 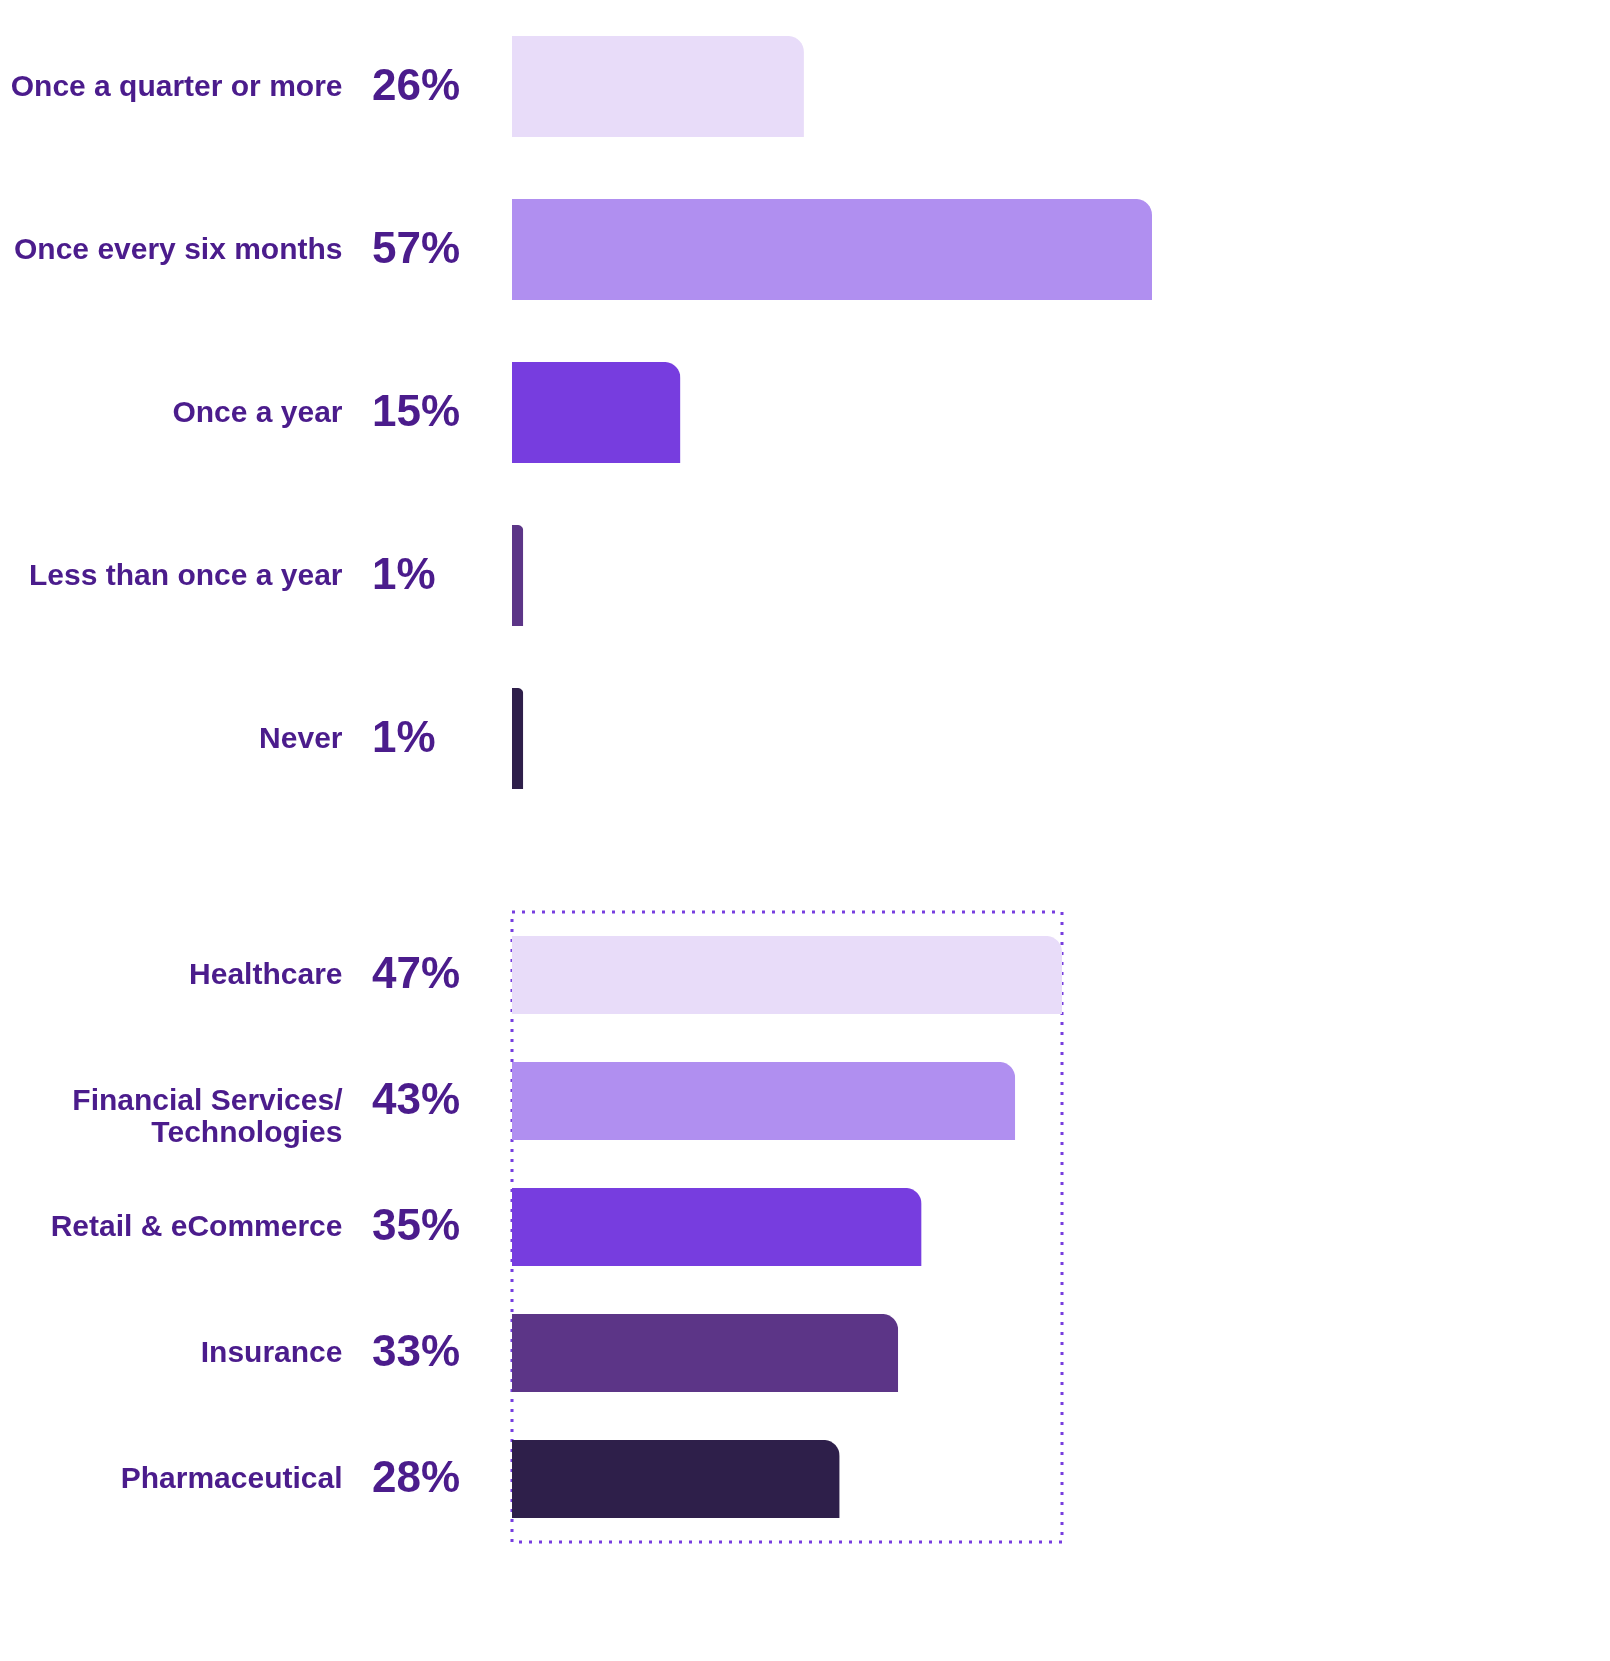 What do you see at coordinates (301, 737) in the screenshot?
I see `y-tick-label: Never` at bounding box center [301, 737].